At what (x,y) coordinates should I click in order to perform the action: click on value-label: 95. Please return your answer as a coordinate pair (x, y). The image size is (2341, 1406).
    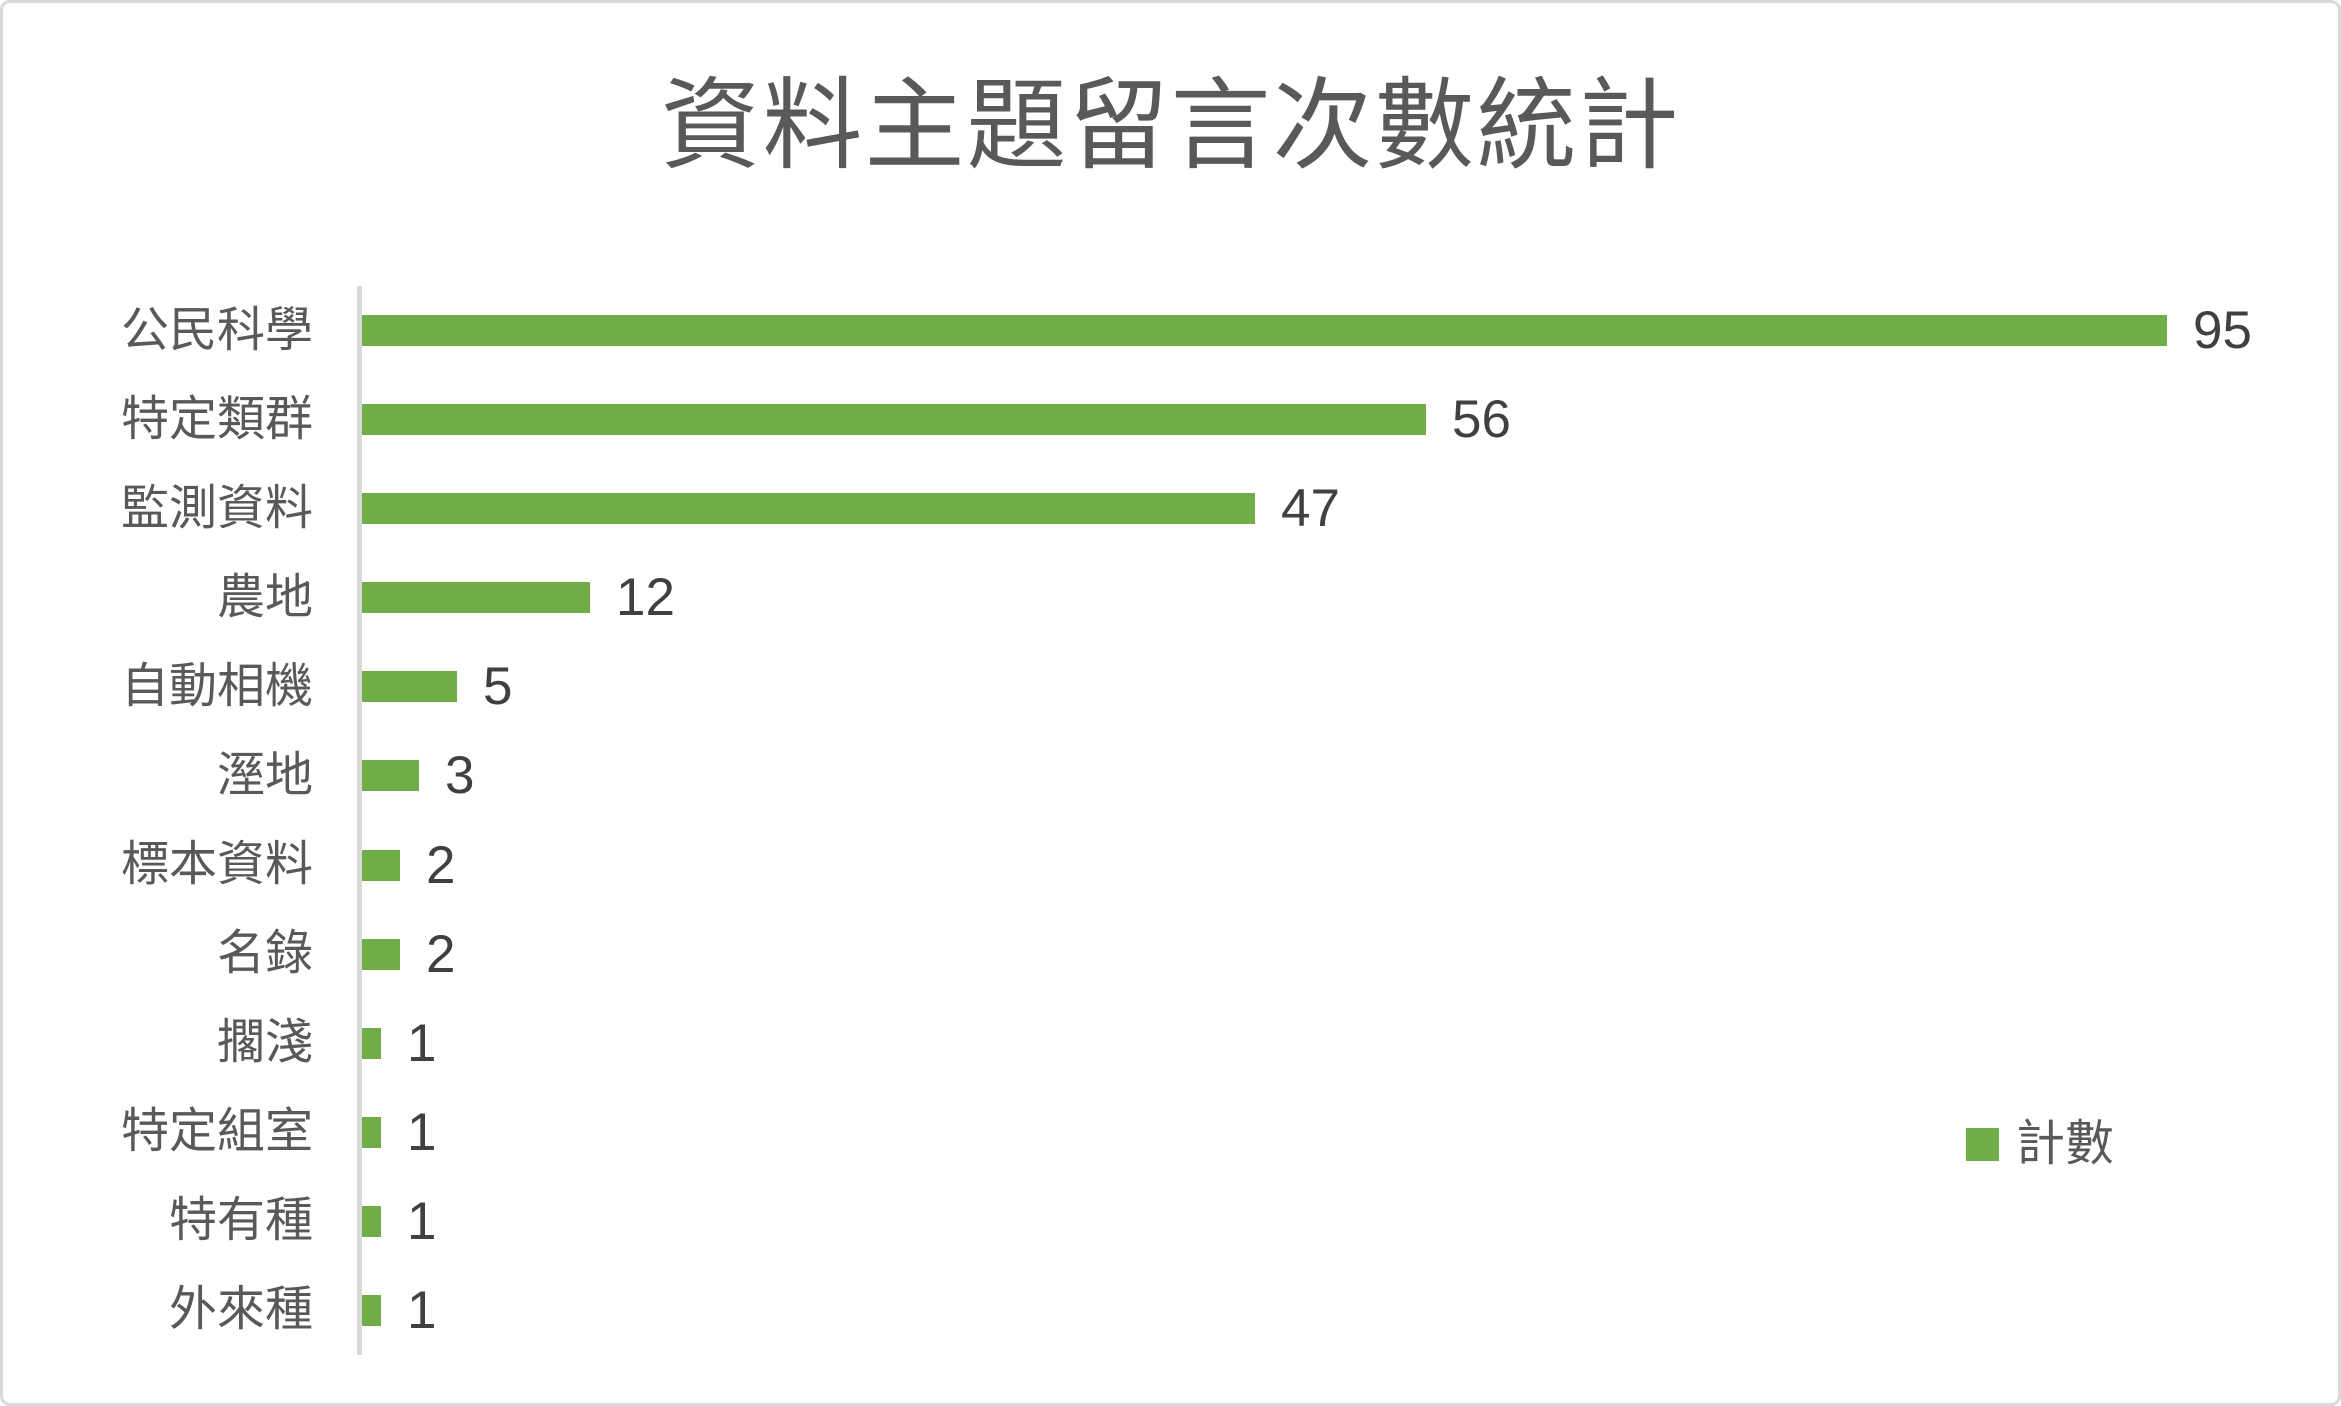
    Looking at the image, I should click on (2222, 331).